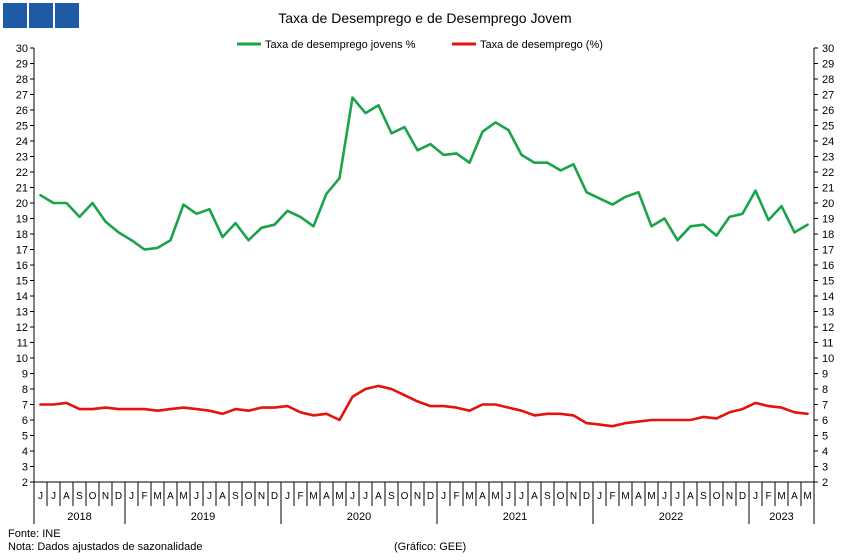 This screenshot has height=560, width=850. What do you see at coordinates (424, 18) in the screenshot?
I see `chart-title: Taxa de Desemprego e de Desemprego Jovem` at bounding box center [424, 18].